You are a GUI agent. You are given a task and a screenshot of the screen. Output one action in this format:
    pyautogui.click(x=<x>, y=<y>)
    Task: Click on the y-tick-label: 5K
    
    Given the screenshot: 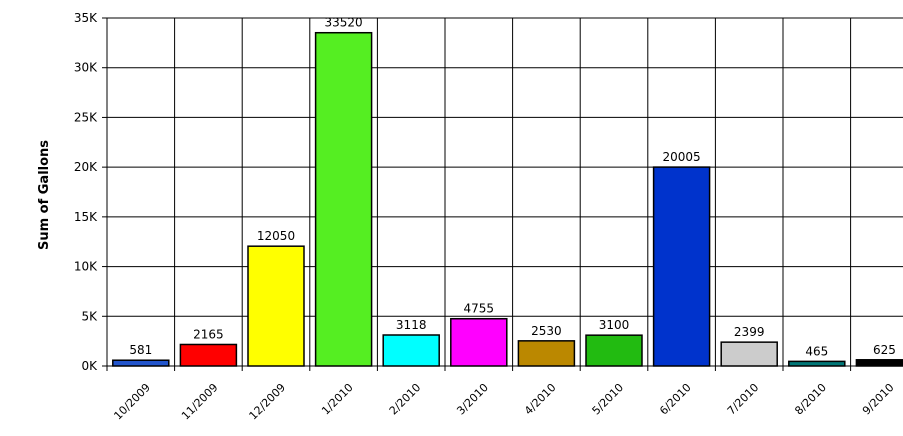 What is the action you would take?
    pyautogui.click(x=89, y=316)
    